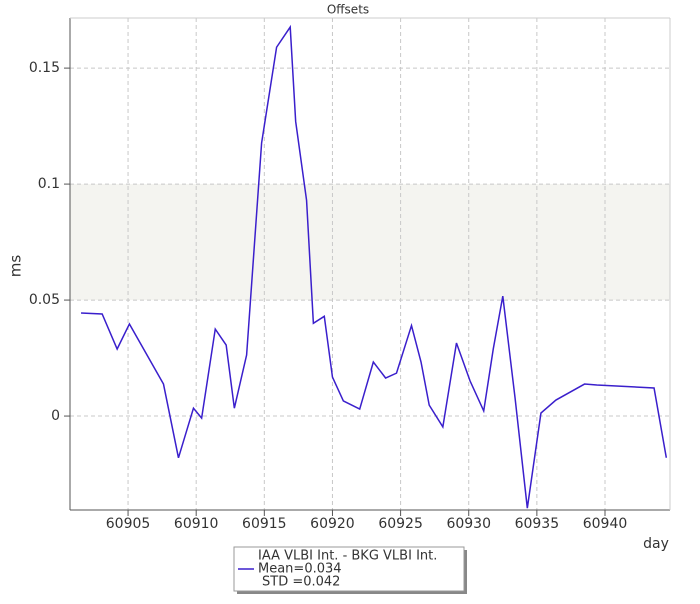 The height and width of the screenshot is (604, 700). I want to click on legend-stat: Mean=0.034, so click(300, 569).